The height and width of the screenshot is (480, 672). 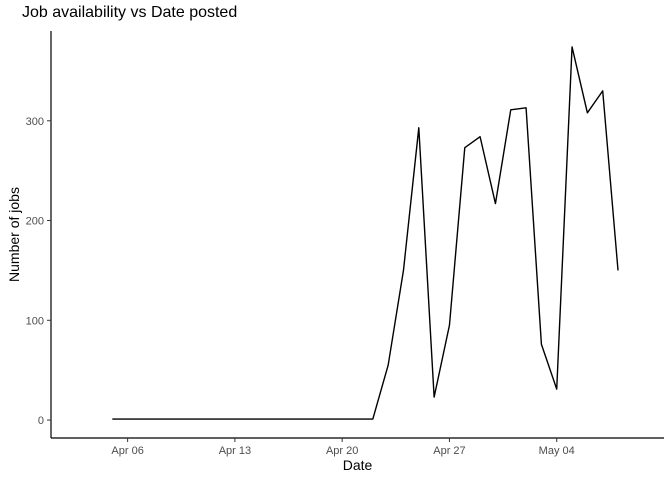 What do you see at coordinates (449, 451) in the screenshot?
I see `x-tick-label: Apr 27` at bounding box center [449, 451].